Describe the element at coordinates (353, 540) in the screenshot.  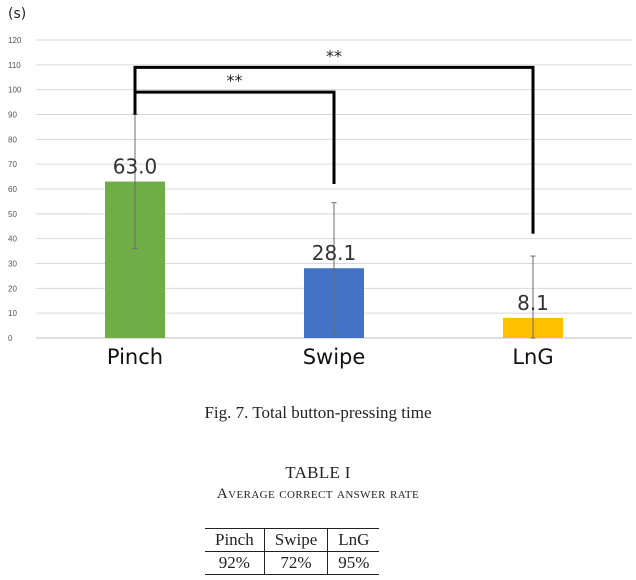
I see `table-header-cell: LnG` at that location.